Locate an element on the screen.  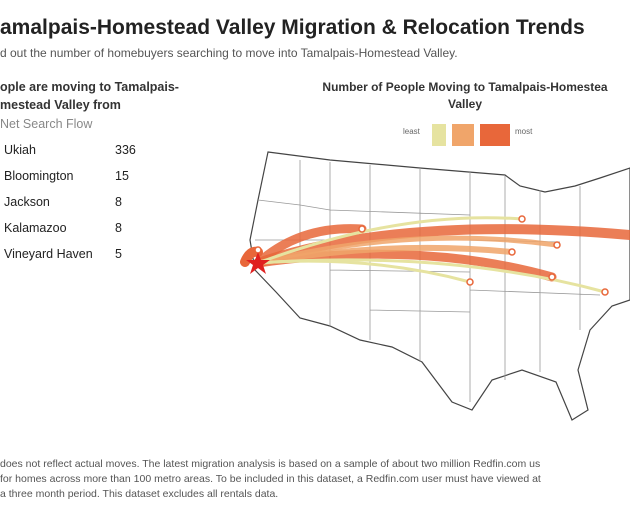
city-name: Ukiah is located at coordinates (20, 150).